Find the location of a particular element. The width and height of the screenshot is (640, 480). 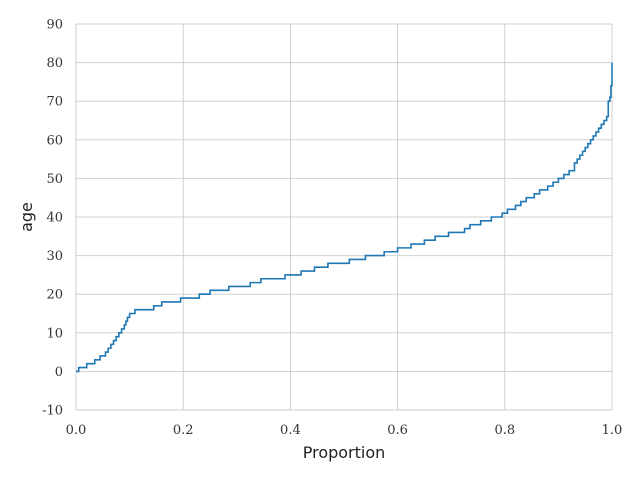

x-tick-label: 0.2 is located at coordinates (183, 430).